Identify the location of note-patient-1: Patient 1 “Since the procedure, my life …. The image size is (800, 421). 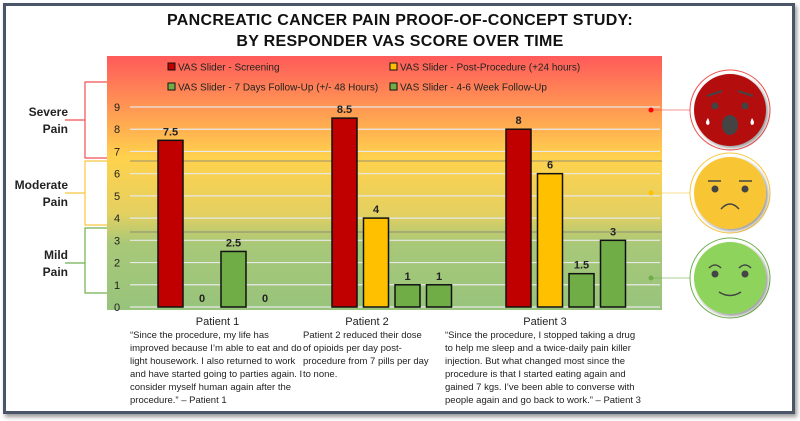
(217, 361).